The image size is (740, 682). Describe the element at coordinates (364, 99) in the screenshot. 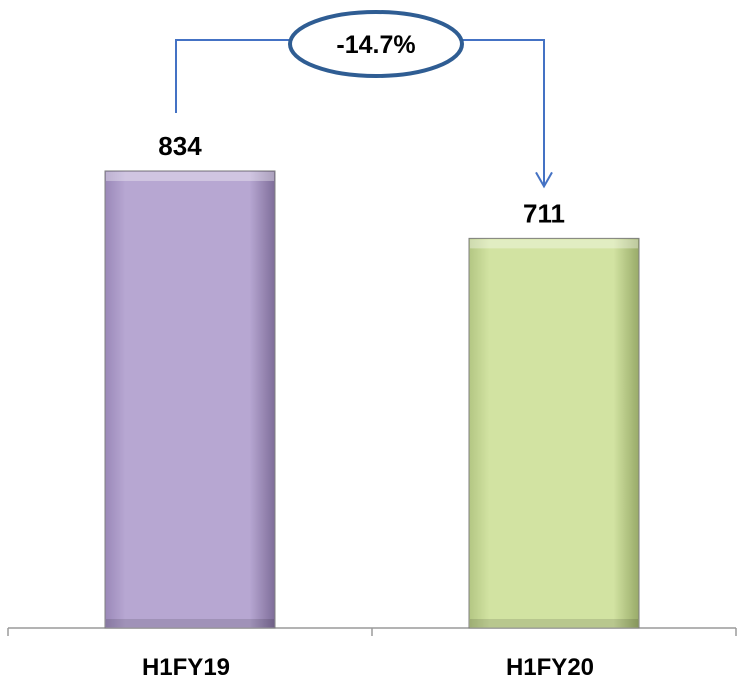

I see `change-annotation: -14.7%` at that location.